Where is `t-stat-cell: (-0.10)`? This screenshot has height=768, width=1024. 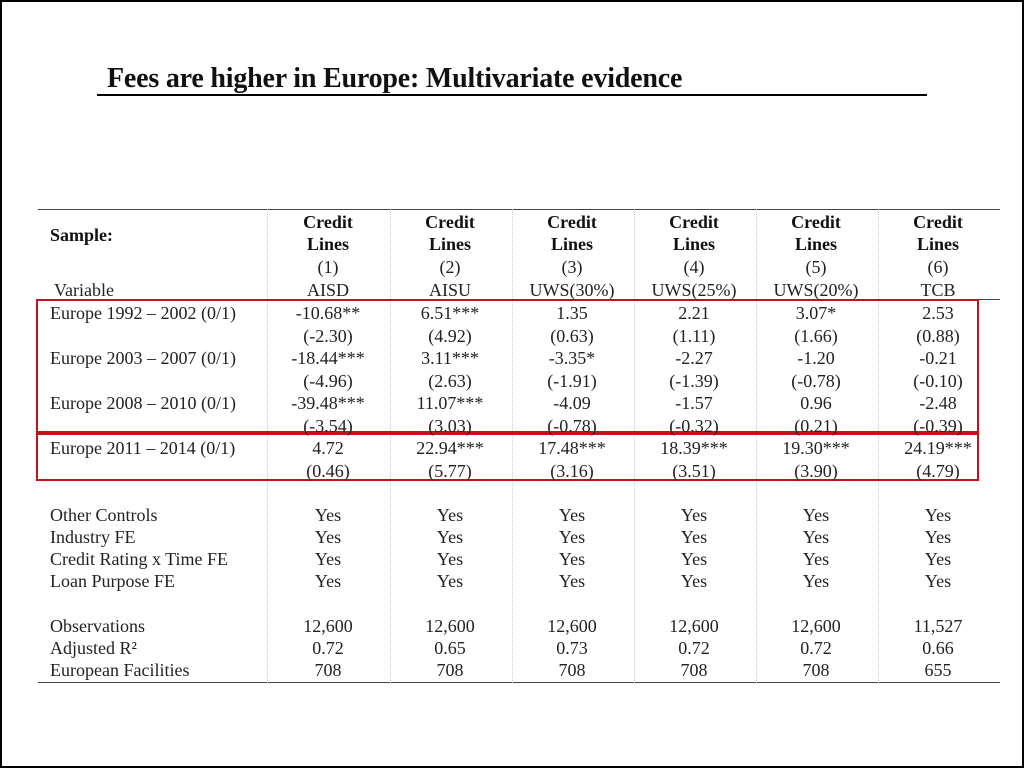 t-stat-cell: (-0.10) is located at coordinates (938, 381).